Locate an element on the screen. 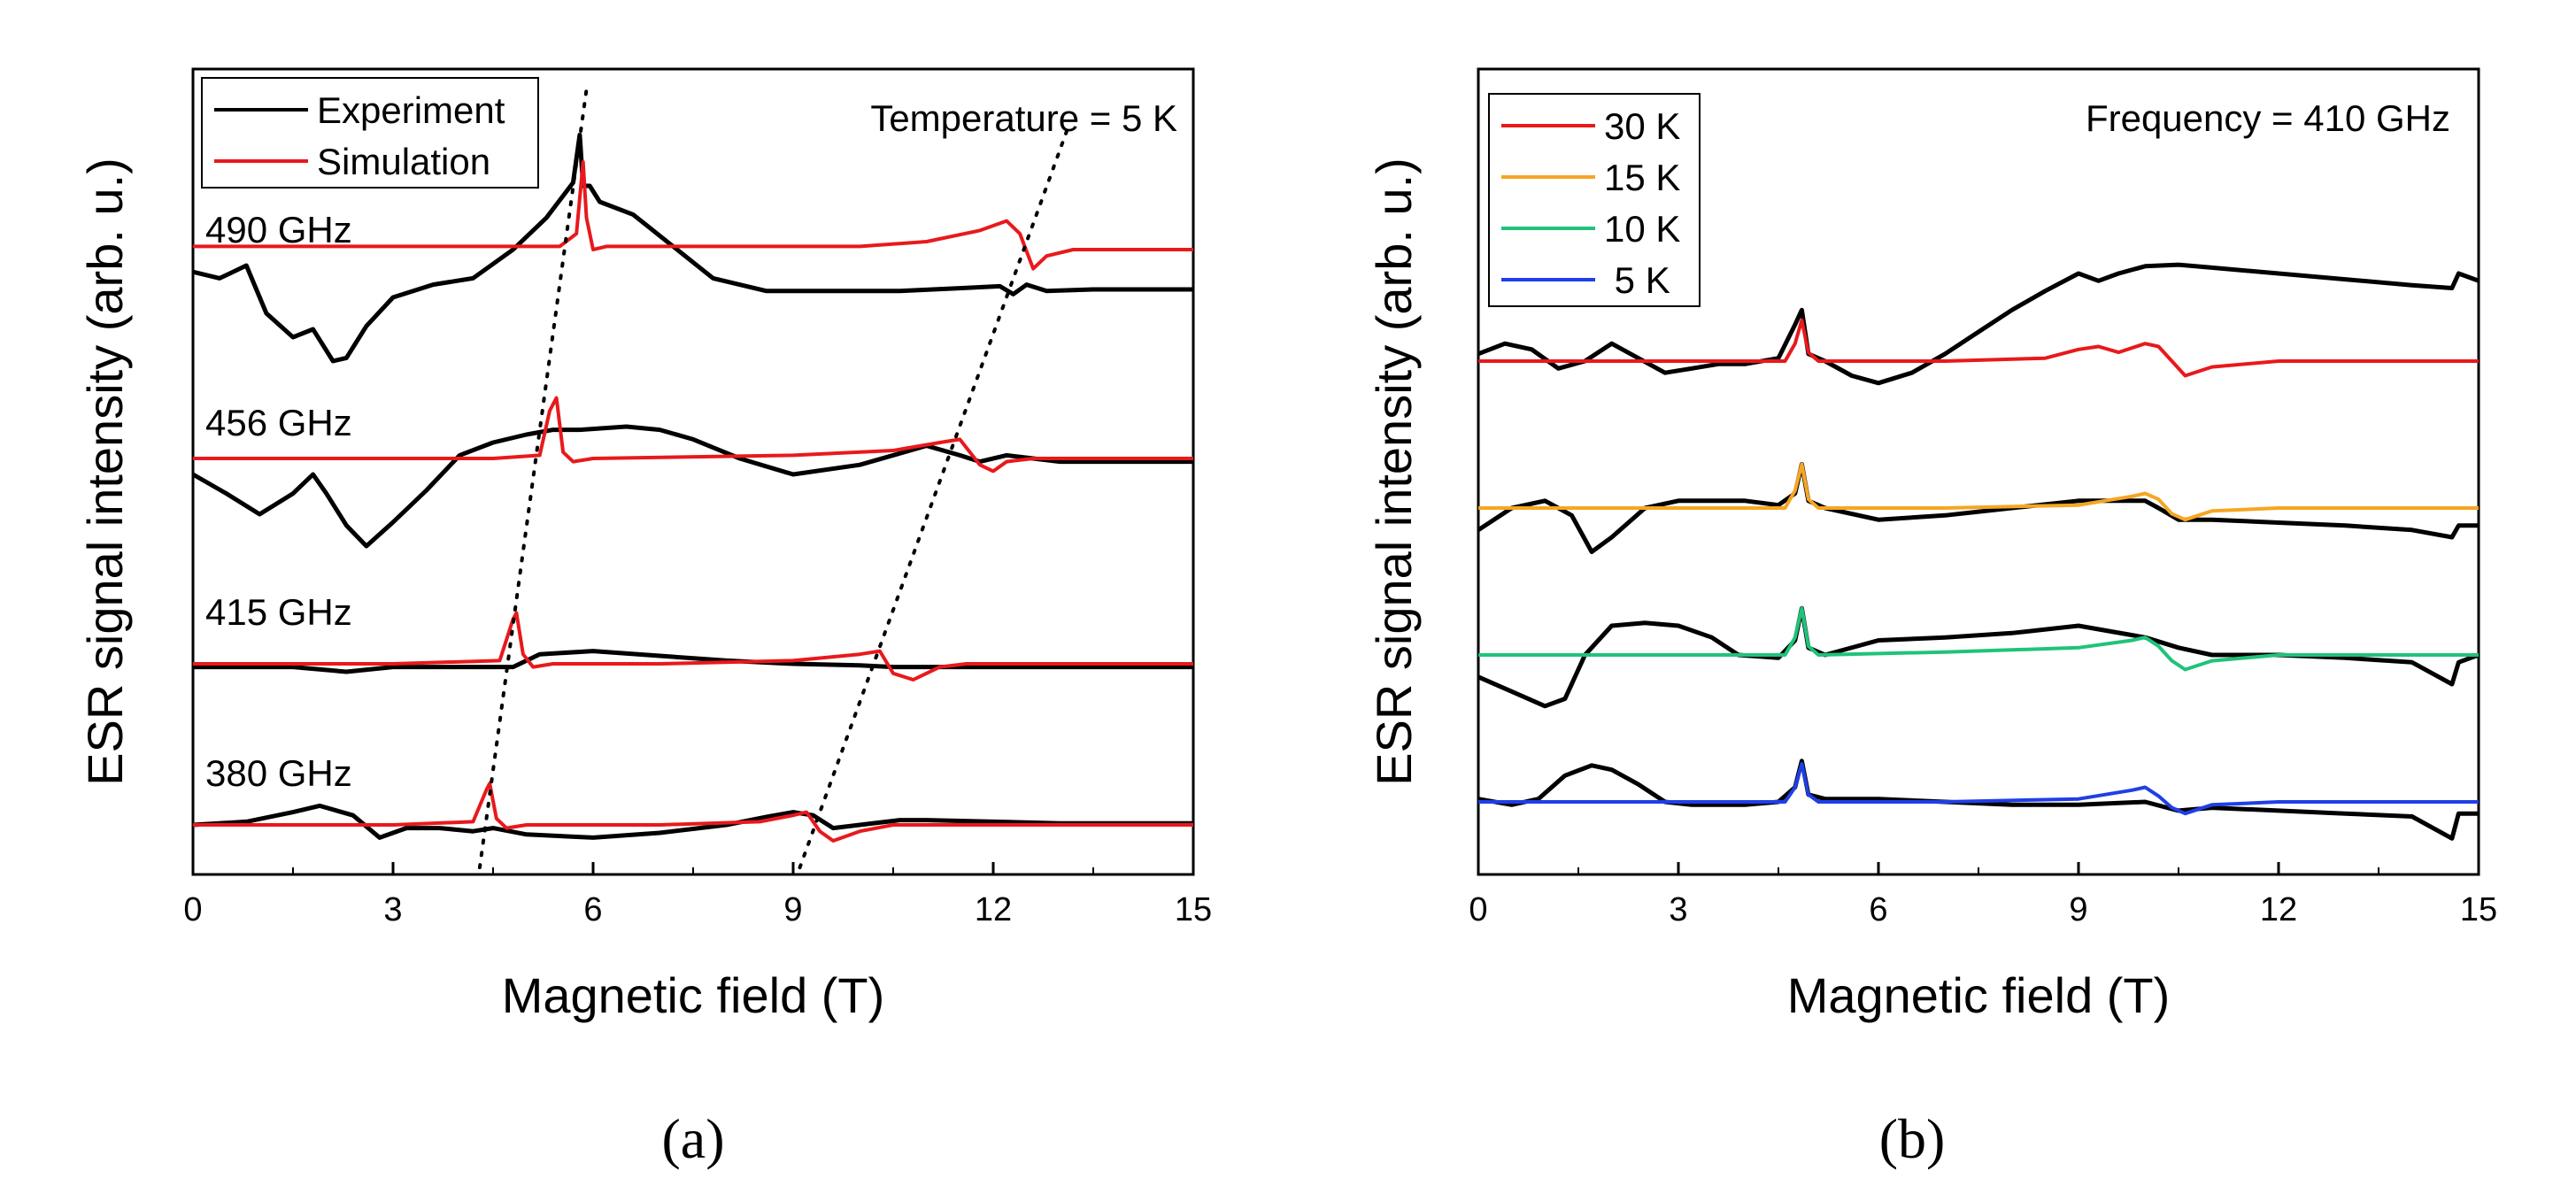  panel-b-annotation: Frequency = 410 GHz is located at coordinates (2268, 118).